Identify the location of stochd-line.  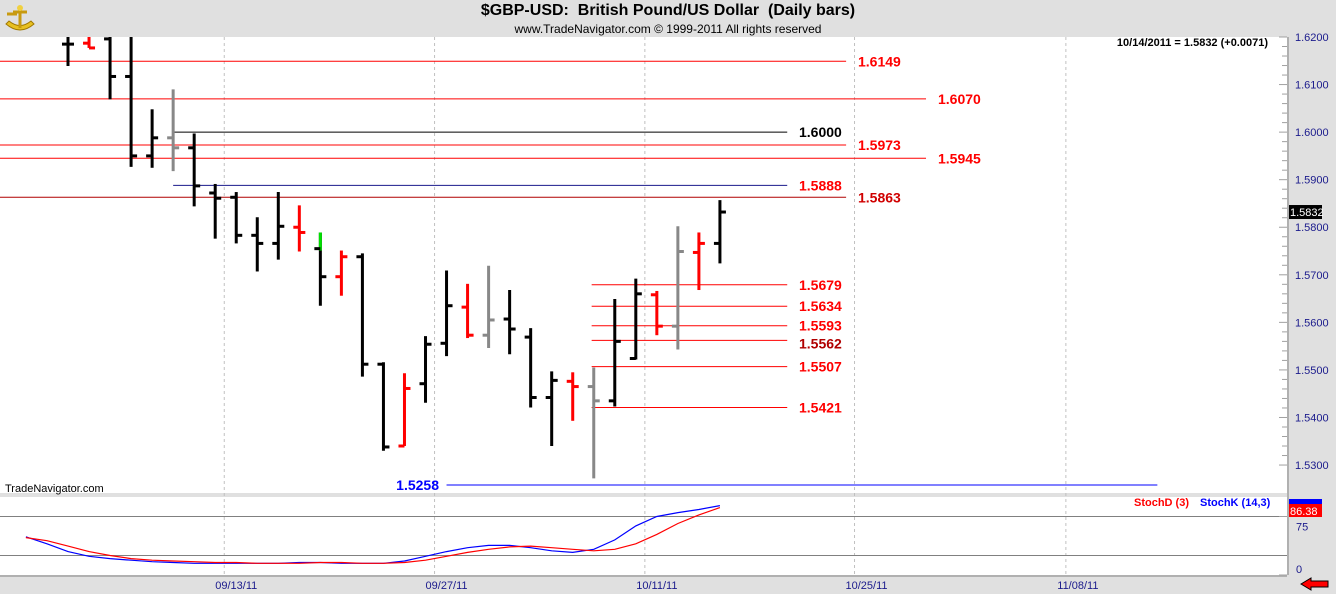
(373, 535).